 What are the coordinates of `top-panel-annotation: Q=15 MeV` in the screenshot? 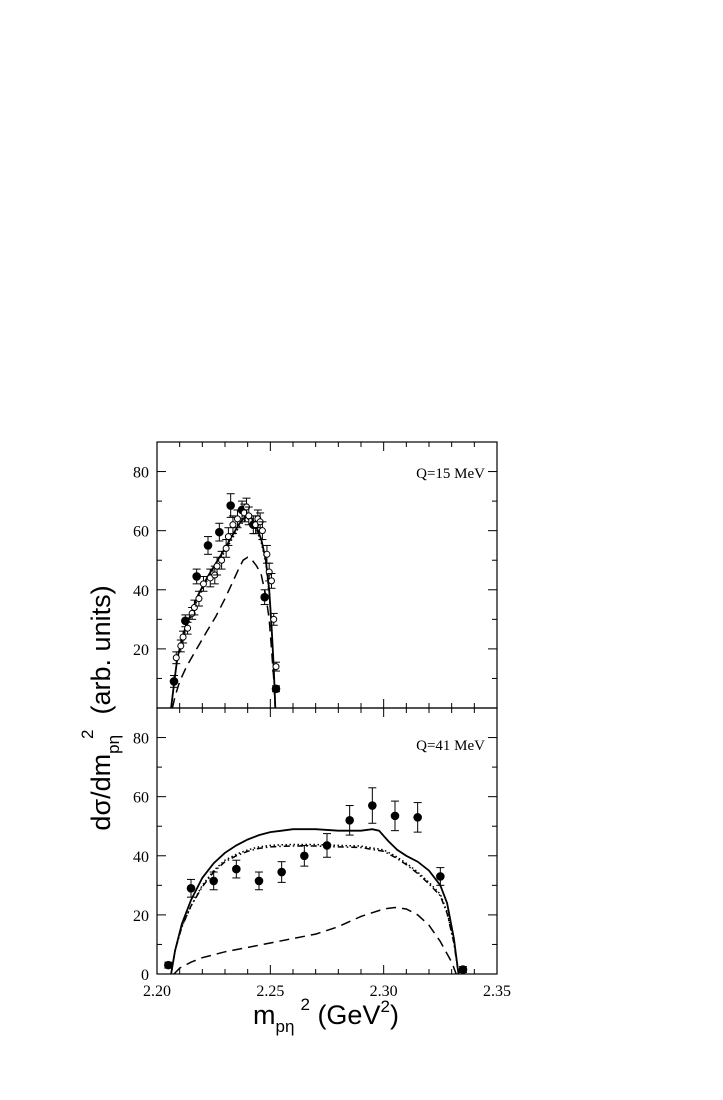 It's located at (450, 474).